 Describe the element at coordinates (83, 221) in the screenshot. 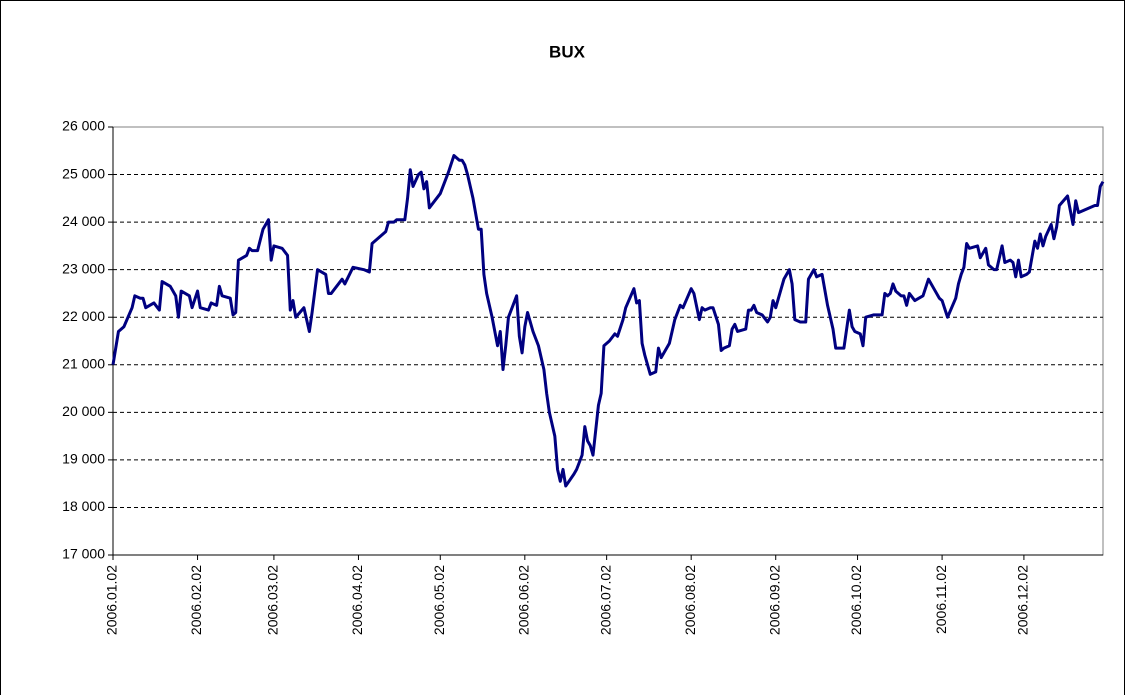

I see `y-tick-label: 24 000` at that location.